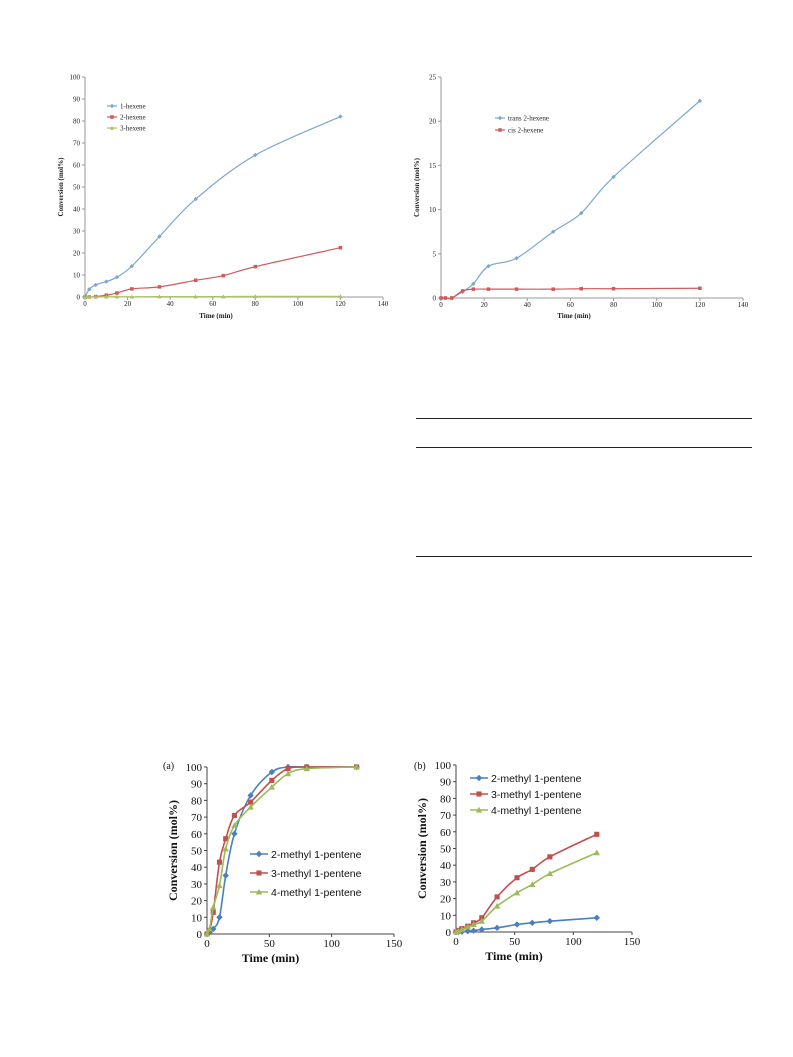  What do you see at coordinates (197, 868) in the screenshot?
I see `y-tick-label: 40` at bounding box center [197, 868].